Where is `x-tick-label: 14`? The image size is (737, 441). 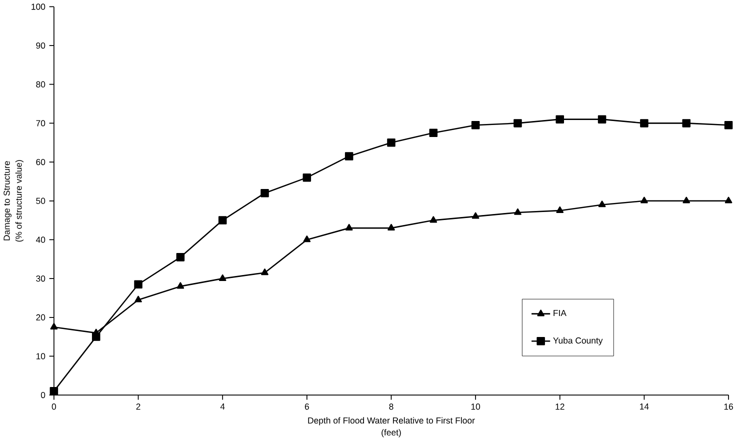 x-tick-label: 14 is located at coordinates (644, 407).